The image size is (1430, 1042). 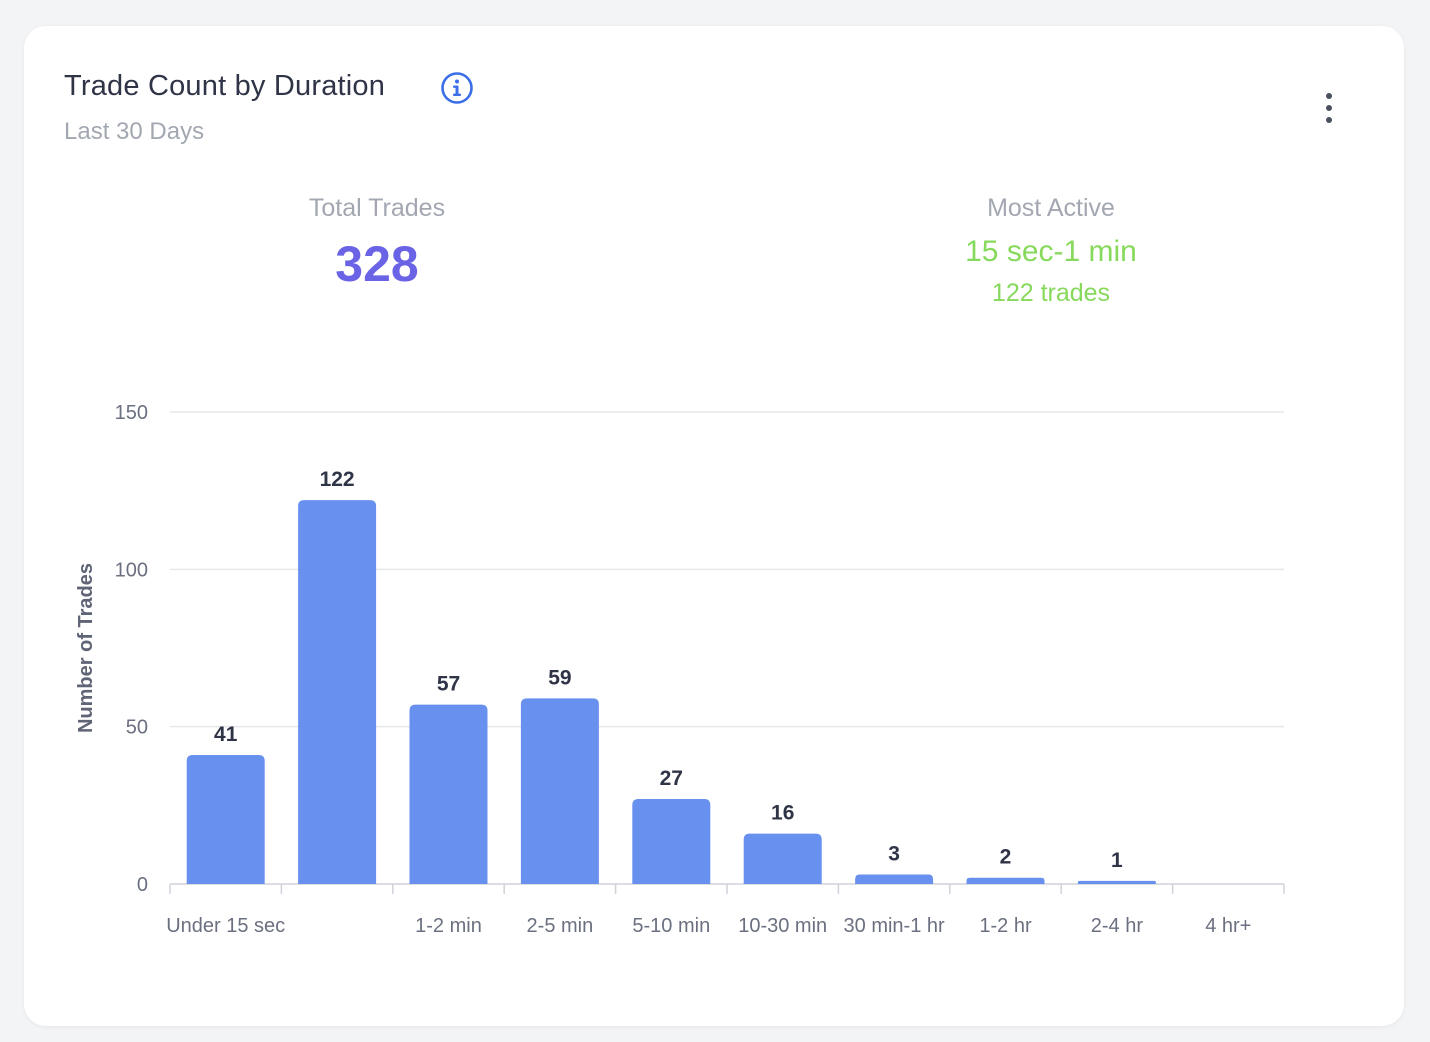 I want to click on data-label: 122, so click(x=337, y=479).